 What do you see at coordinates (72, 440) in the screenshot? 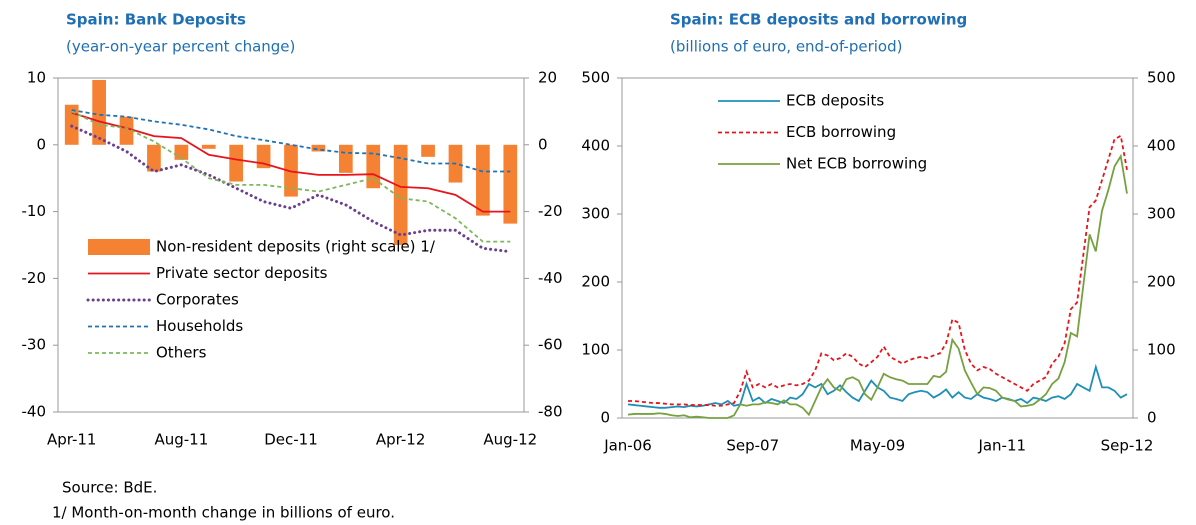
I see `x-tick-label: Apr-11` at bounding box center [72, 440].